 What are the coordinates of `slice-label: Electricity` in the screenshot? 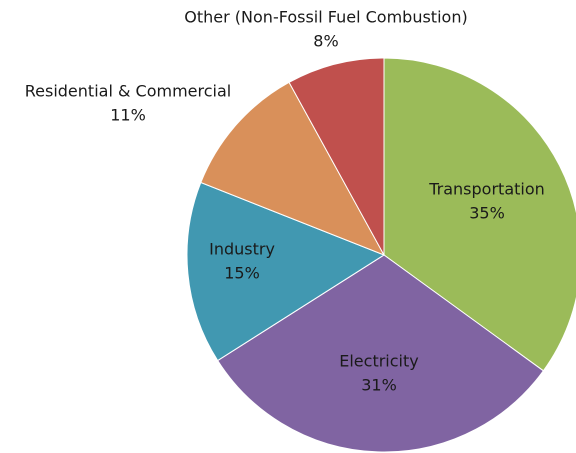 It's located at (378, 361).